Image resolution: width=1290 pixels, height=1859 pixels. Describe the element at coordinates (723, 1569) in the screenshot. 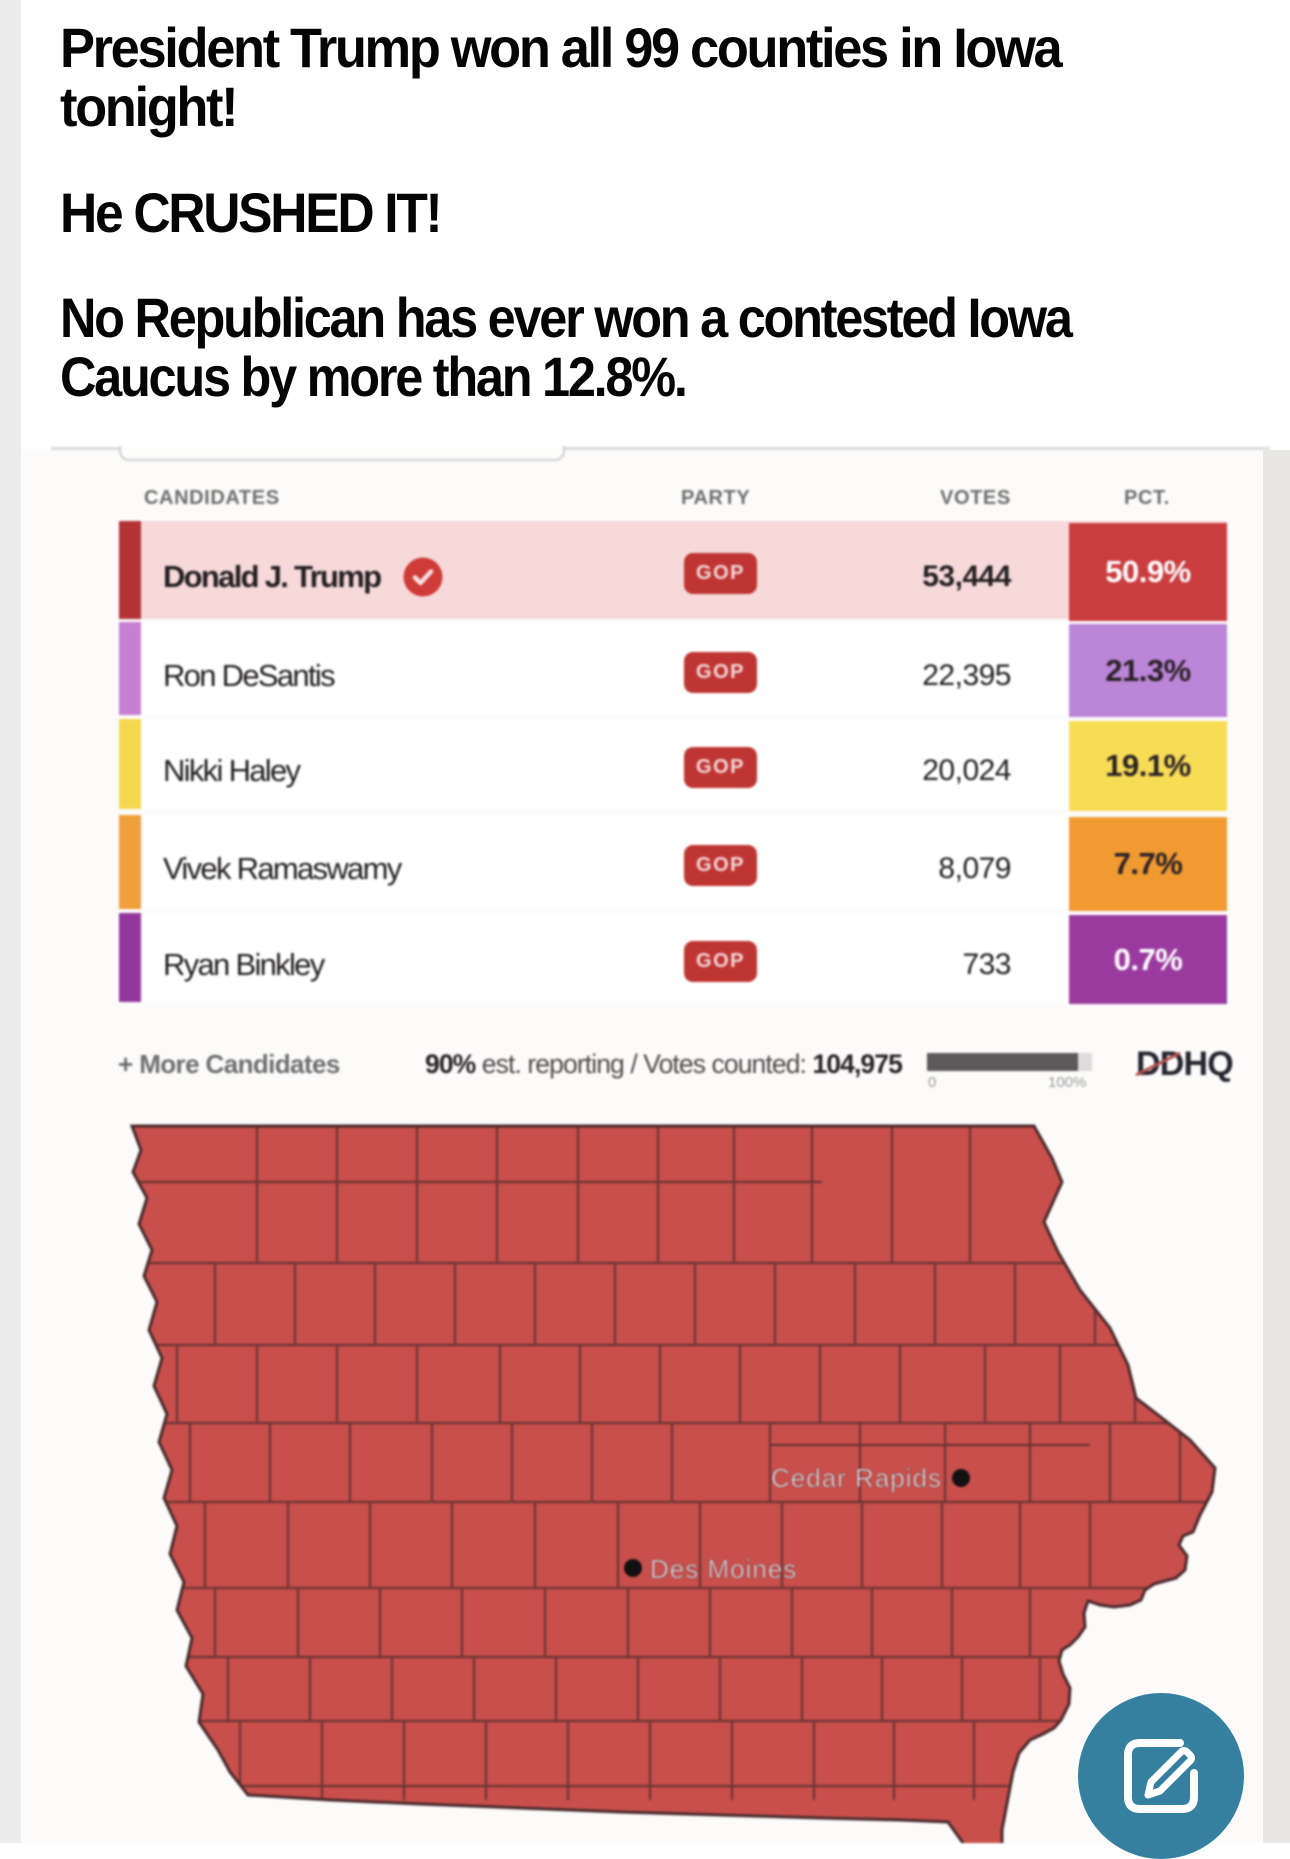

I see `svg-text: Des Moines` at that location.